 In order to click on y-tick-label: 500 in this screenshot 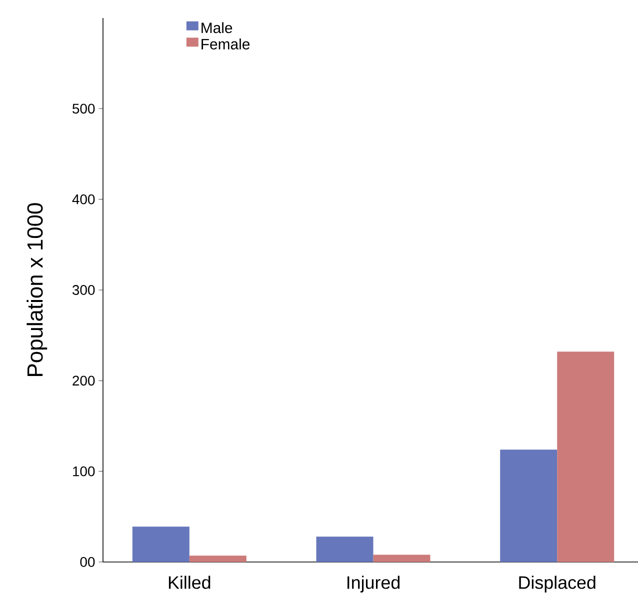, I will do `click(83, 109)`.